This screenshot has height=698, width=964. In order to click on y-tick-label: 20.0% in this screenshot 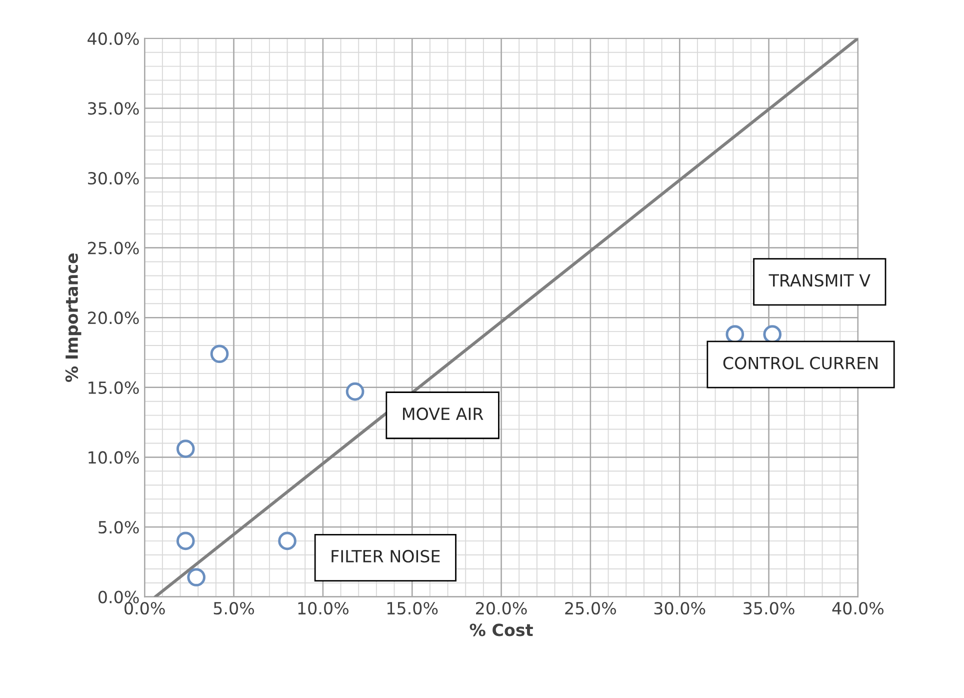, I will do `click(113, 318)`.